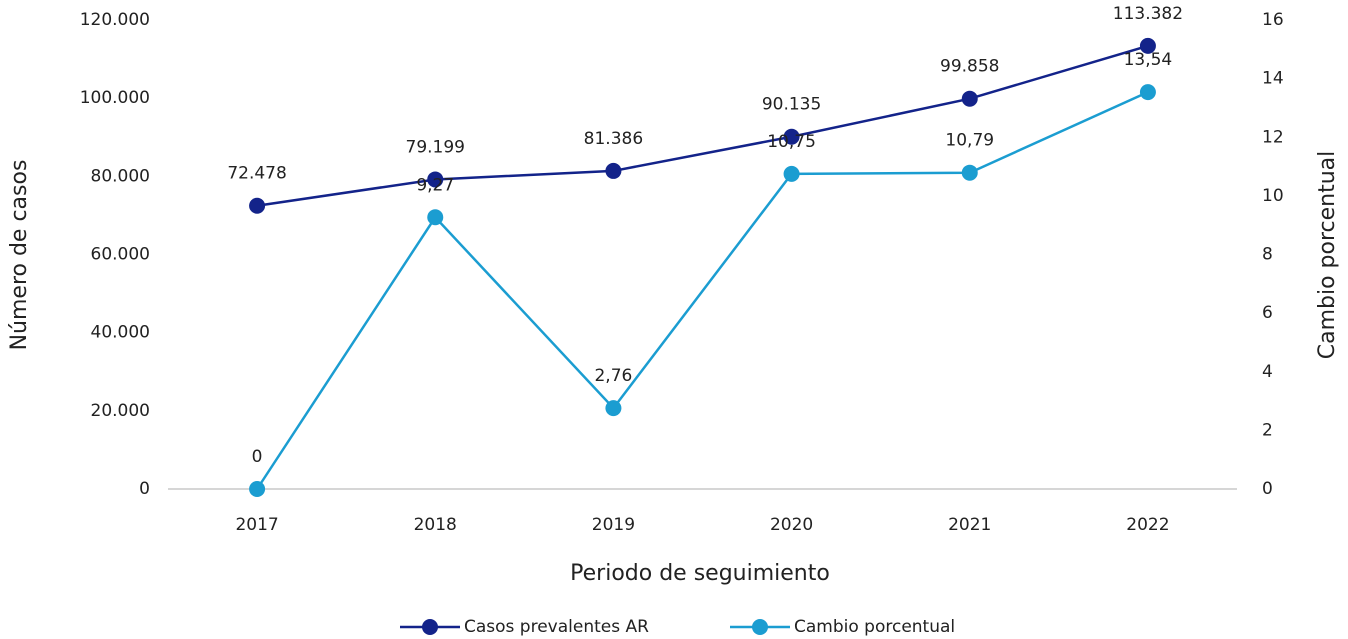 The image size is (1348, 639). I want to click on data-label: 9,27, so click(435, 185).